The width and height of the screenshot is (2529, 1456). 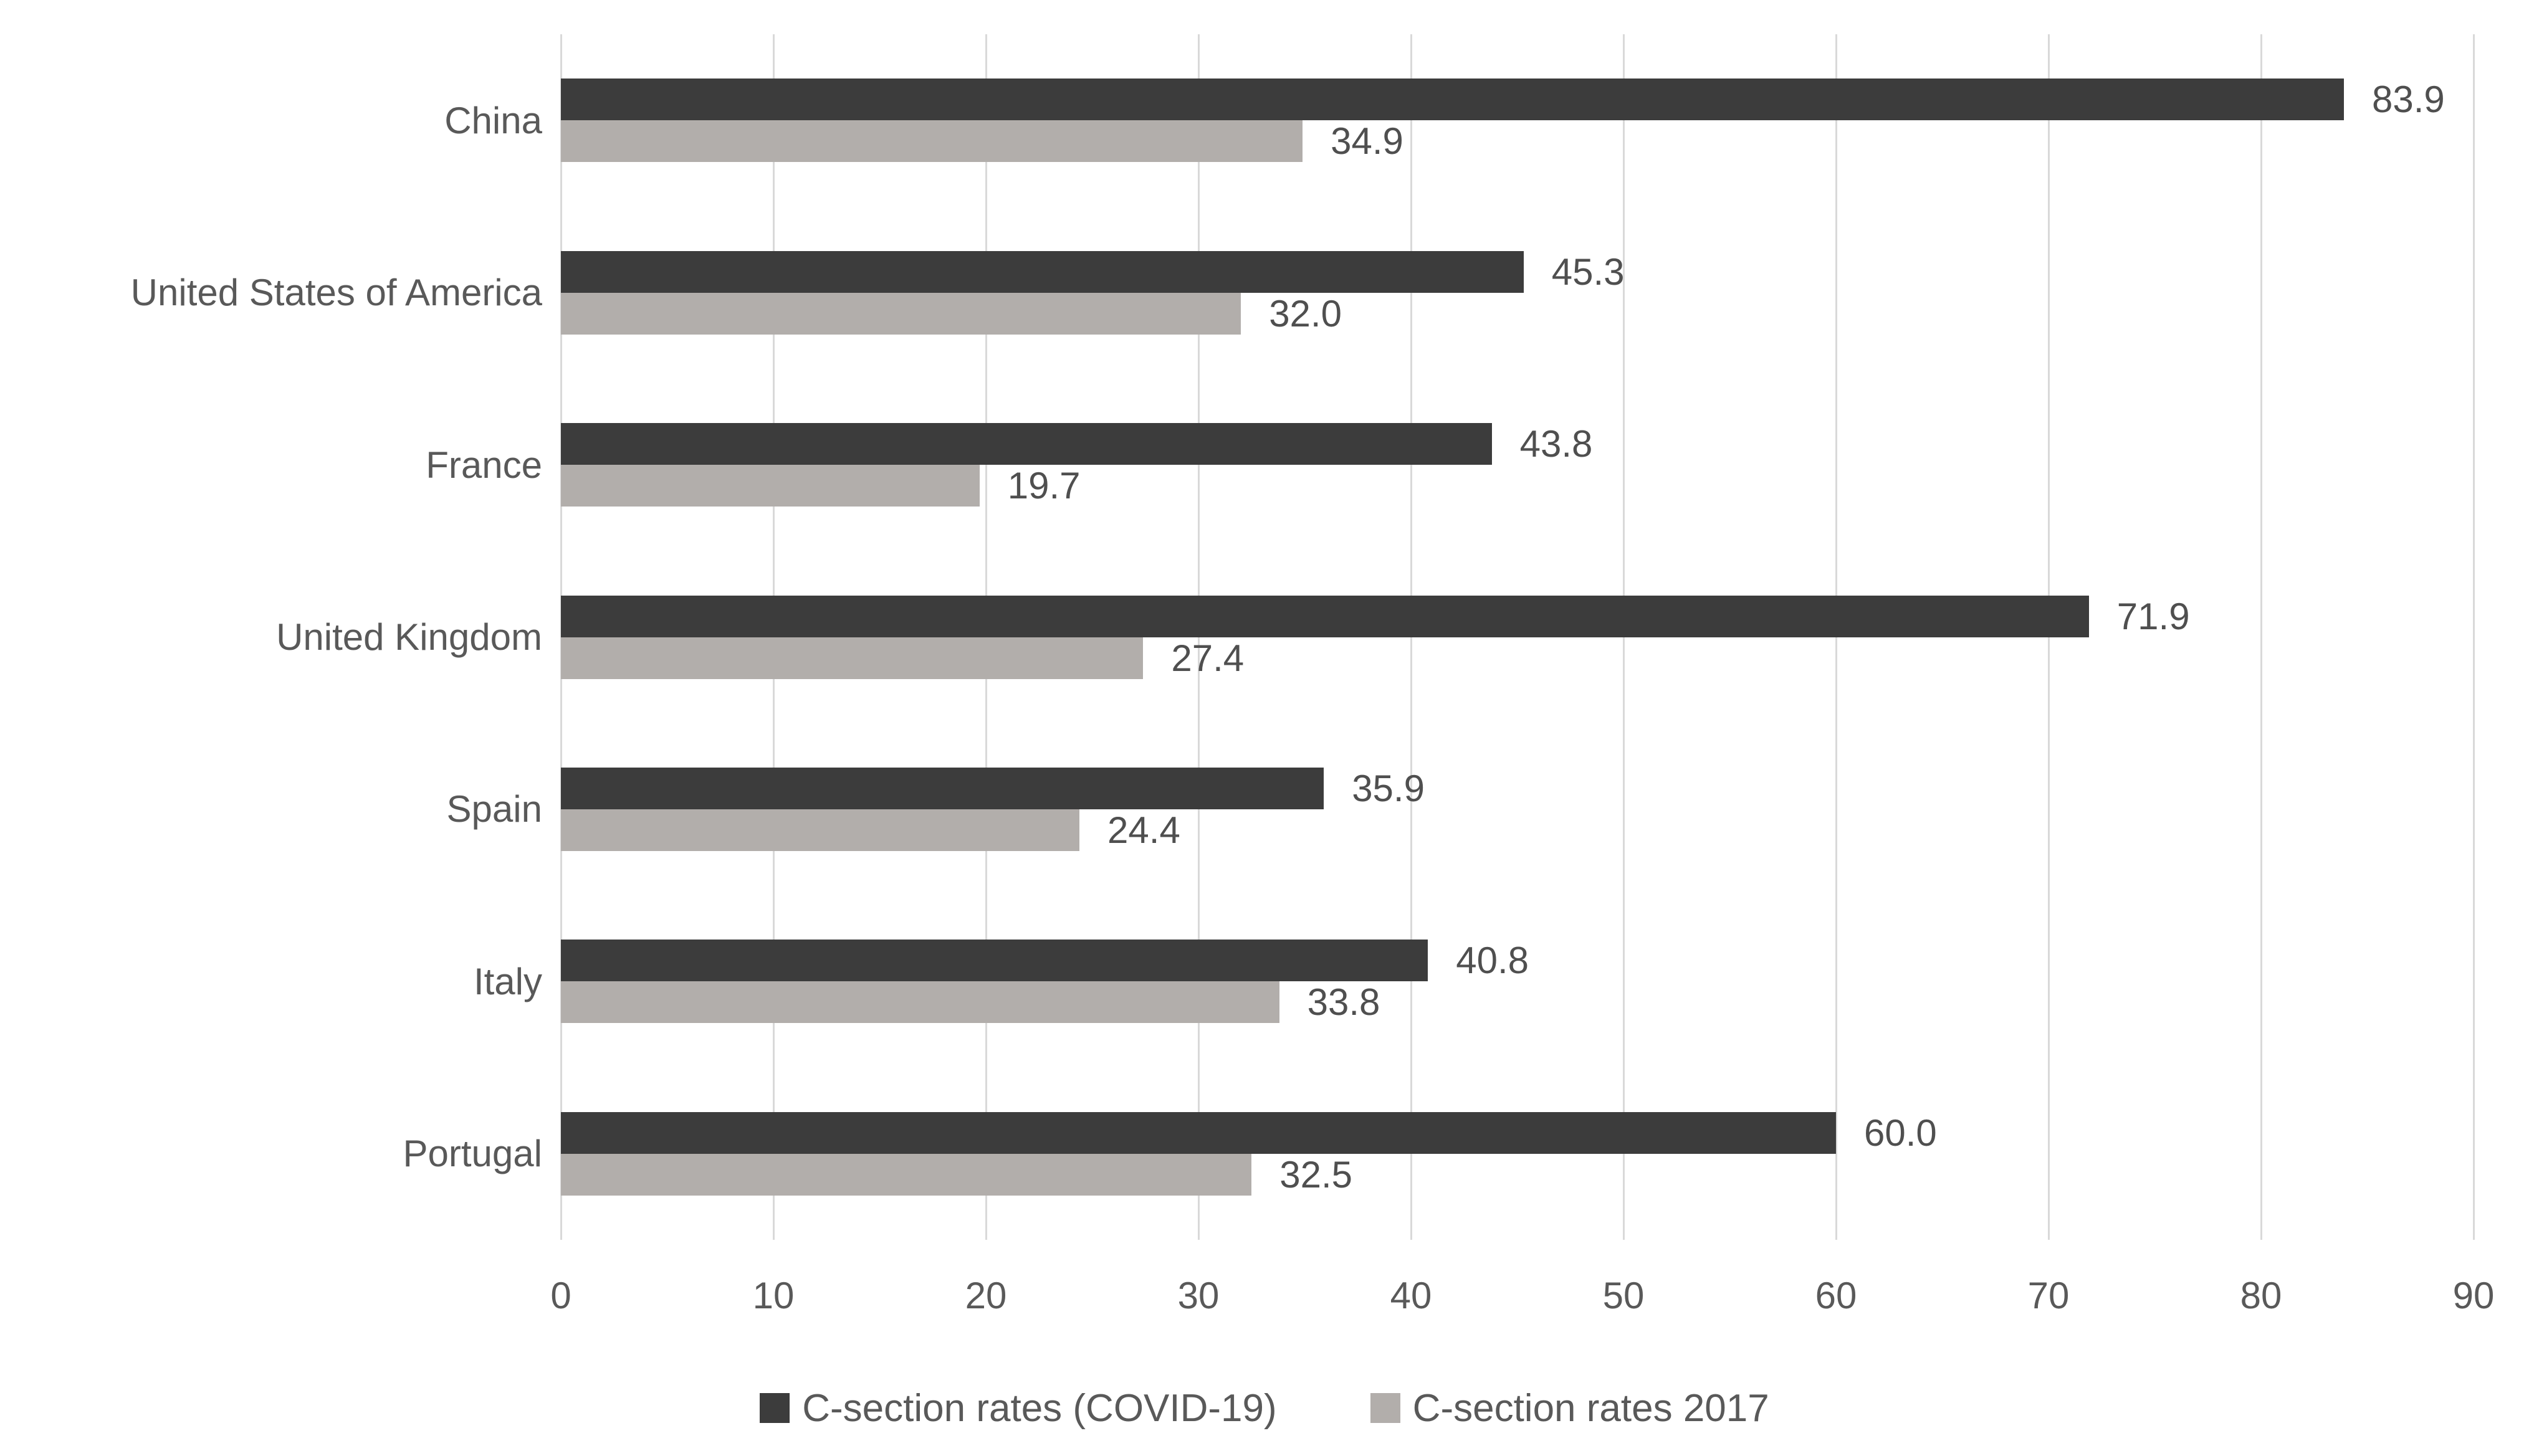 What do you see at coordinates (1199, 1295) in the screenshot?
I see `x-axis-tick-label-30: 30` at bounding box center [1199, 1295].